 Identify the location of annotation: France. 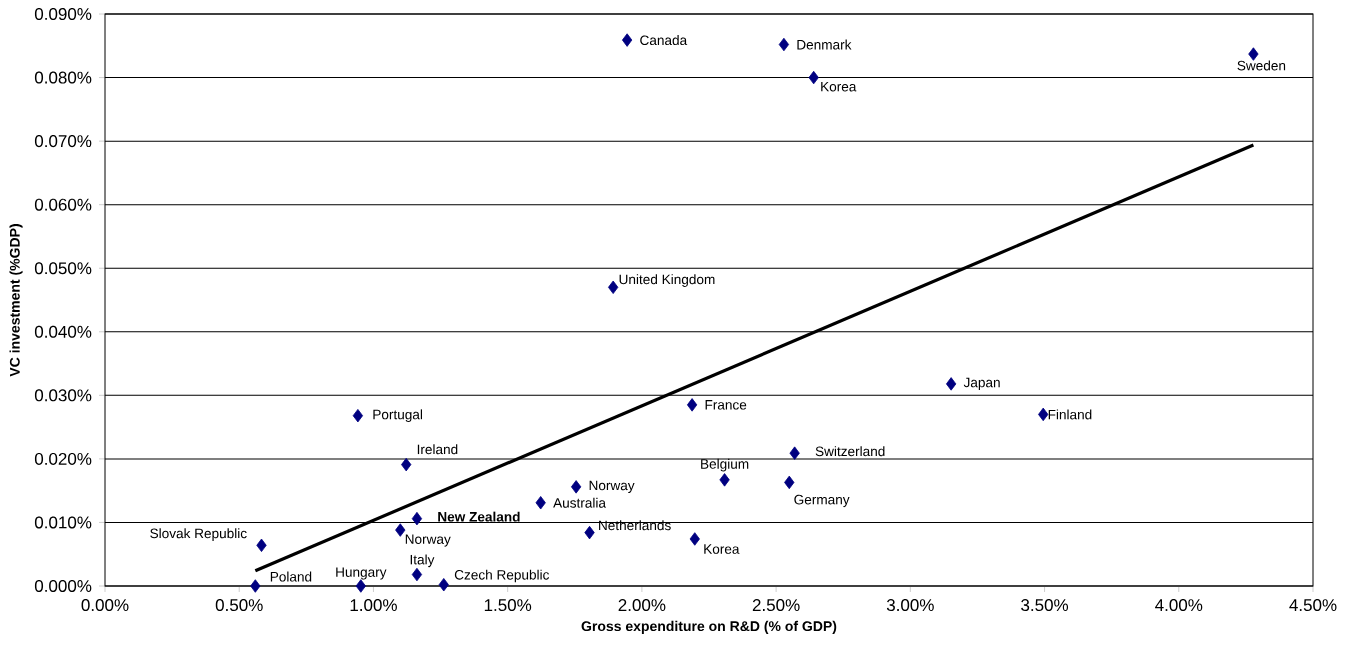
(726, 405).